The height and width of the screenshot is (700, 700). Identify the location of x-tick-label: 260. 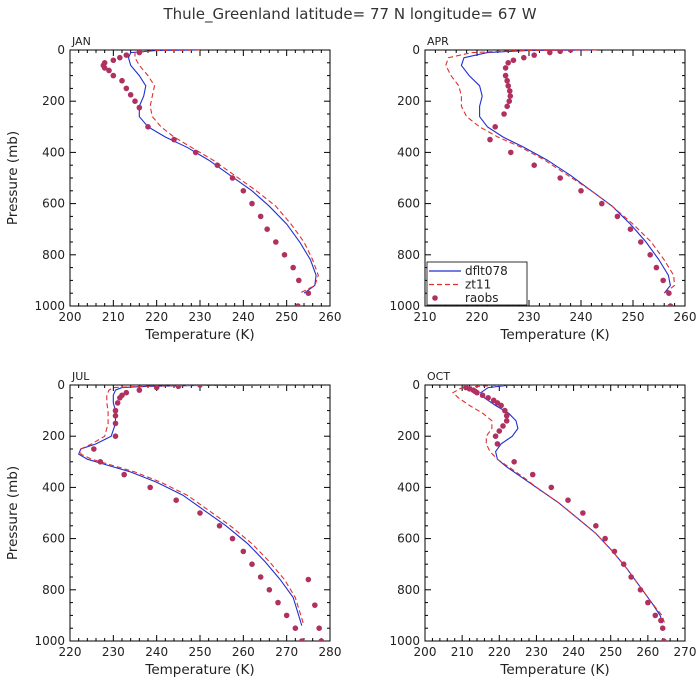
(685, 317).